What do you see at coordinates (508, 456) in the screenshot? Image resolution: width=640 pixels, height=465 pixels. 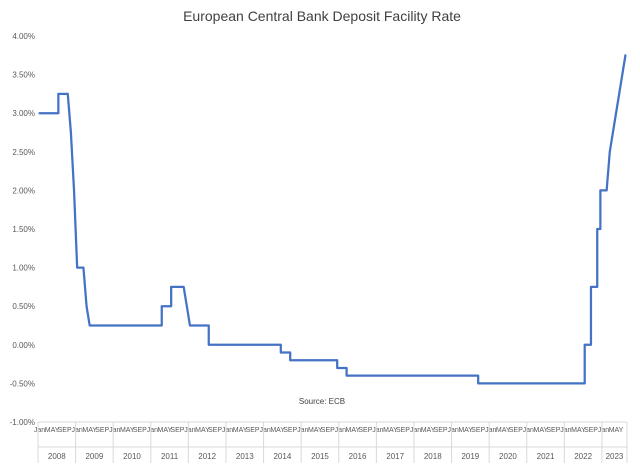 I see `x-year-label: 2020` at bounding box center [508, 456].